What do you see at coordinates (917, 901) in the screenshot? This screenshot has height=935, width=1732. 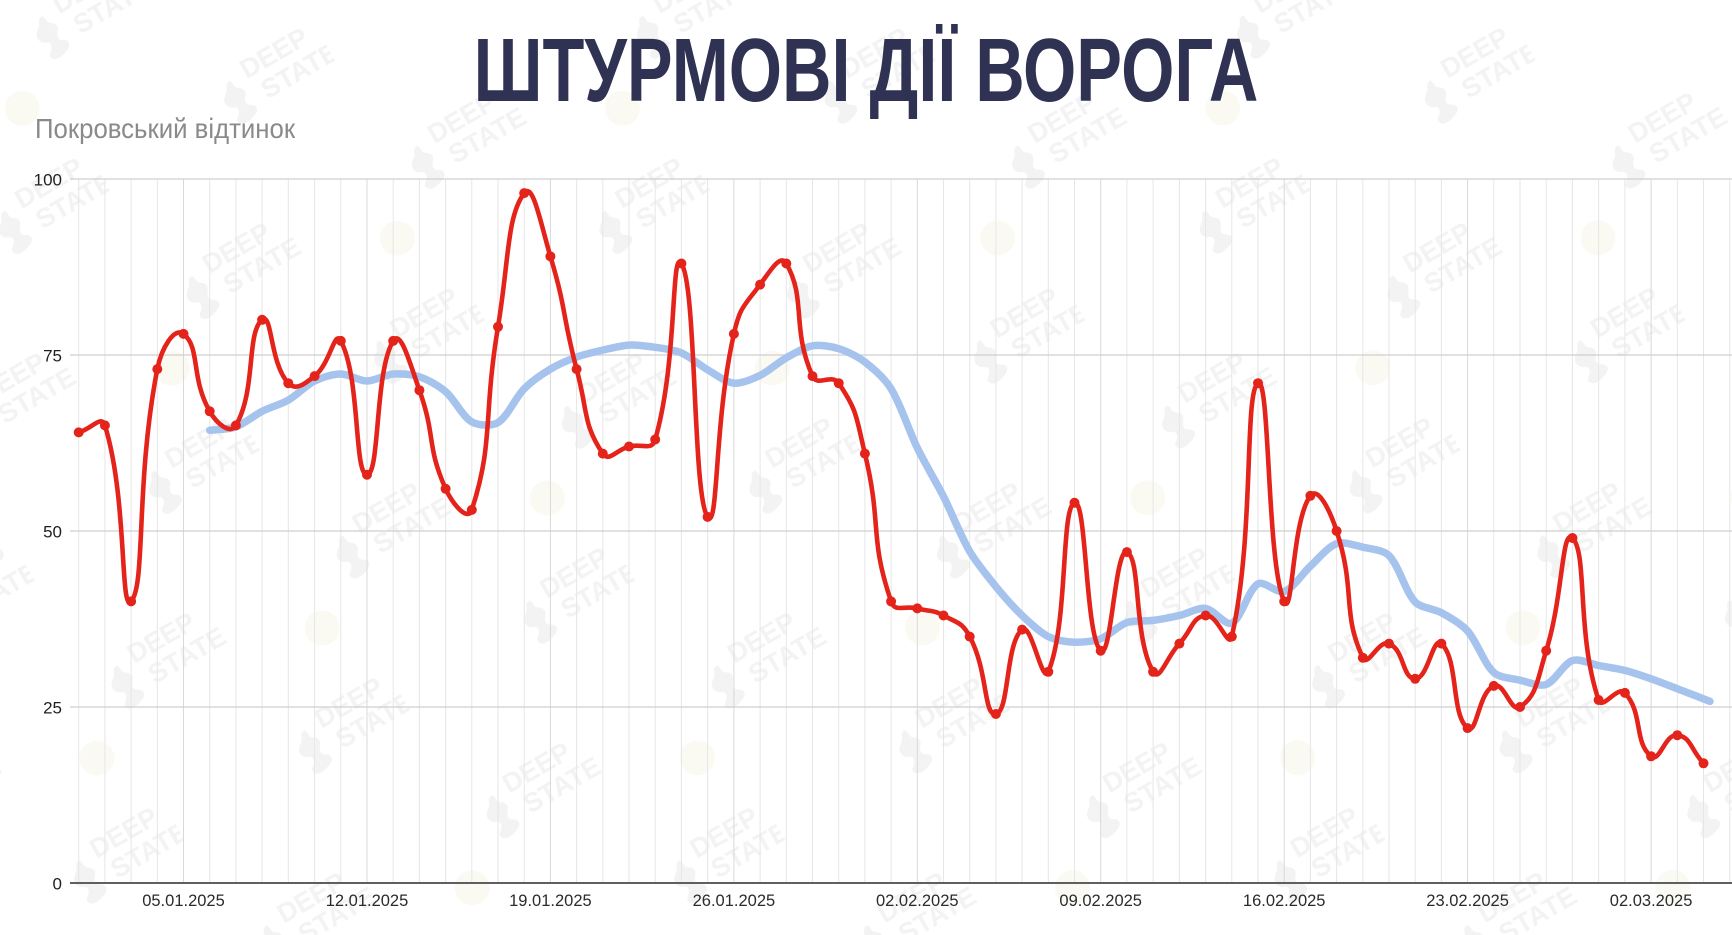 I see `svg-text: 02.02.2025` at bounding box center [917, 901].